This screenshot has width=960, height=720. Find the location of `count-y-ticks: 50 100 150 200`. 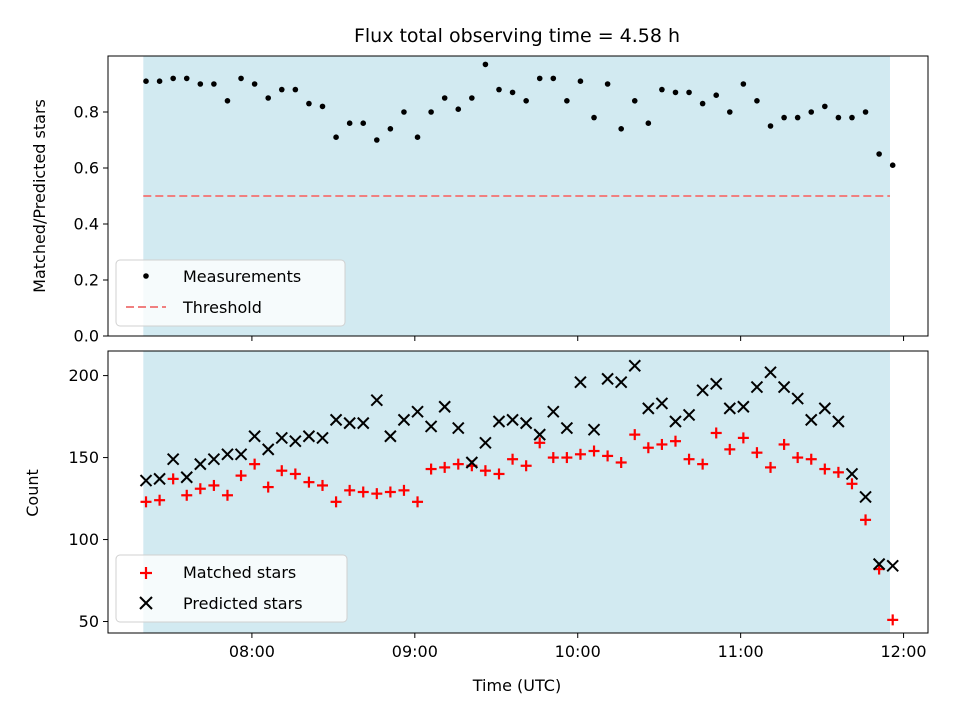

count-y-ticks: 50 100 150 200 is located at coordinates (88, 498).